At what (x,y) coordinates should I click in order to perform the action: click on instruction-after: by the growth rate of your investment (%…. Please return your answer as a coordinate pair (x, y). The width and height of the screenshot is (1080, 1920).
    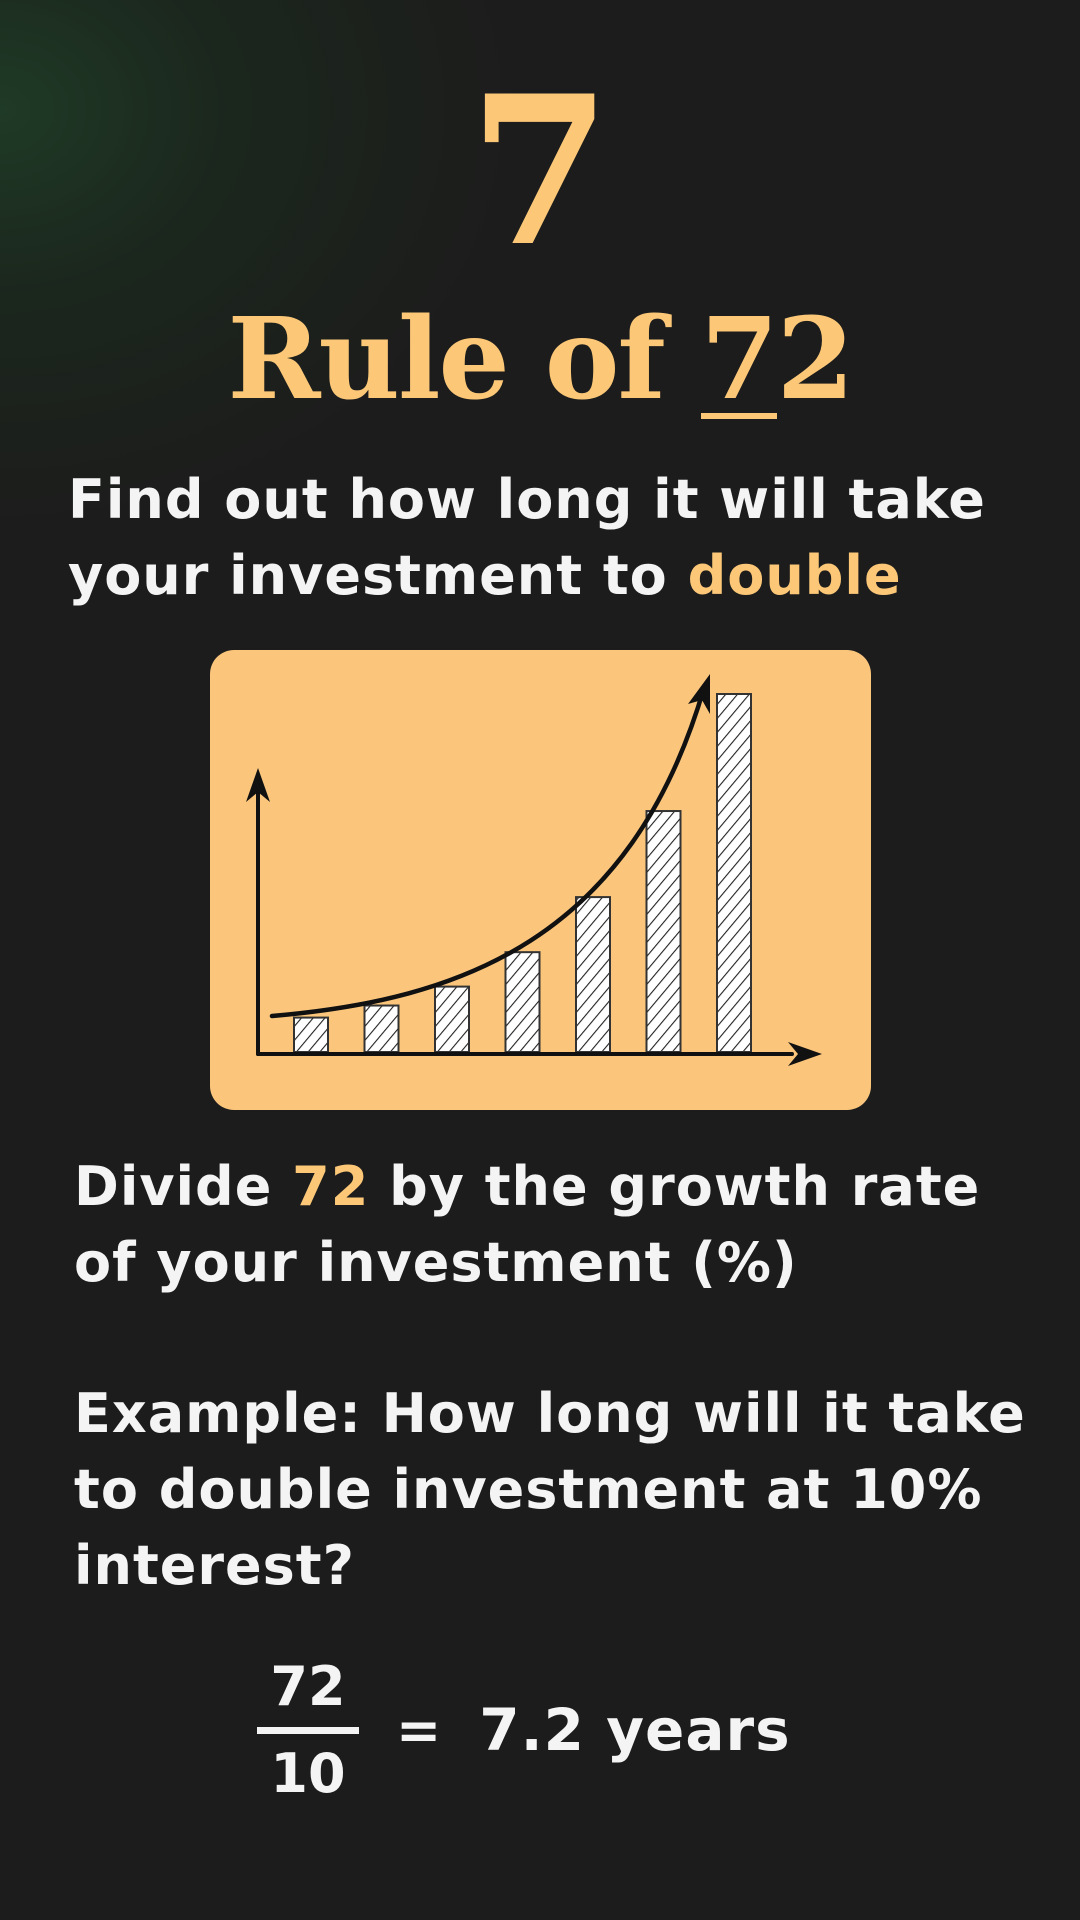
    Looking at the image, I should click on (527, 1224).